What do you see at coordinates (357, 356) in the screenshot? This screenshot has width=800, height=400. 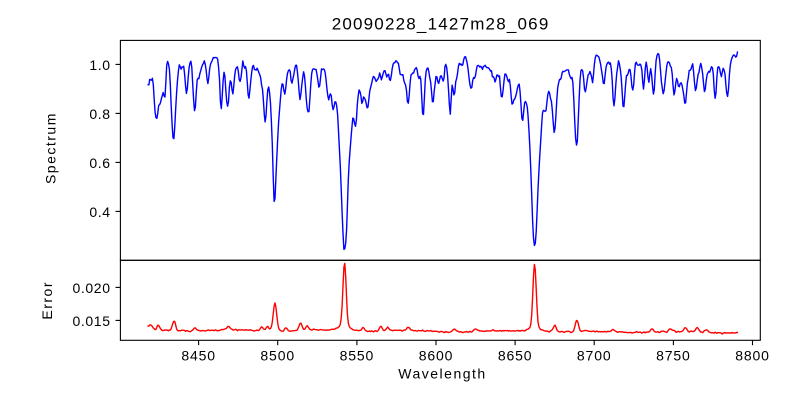 I see `svg-text: 8550` at bounding box center [357, 356].